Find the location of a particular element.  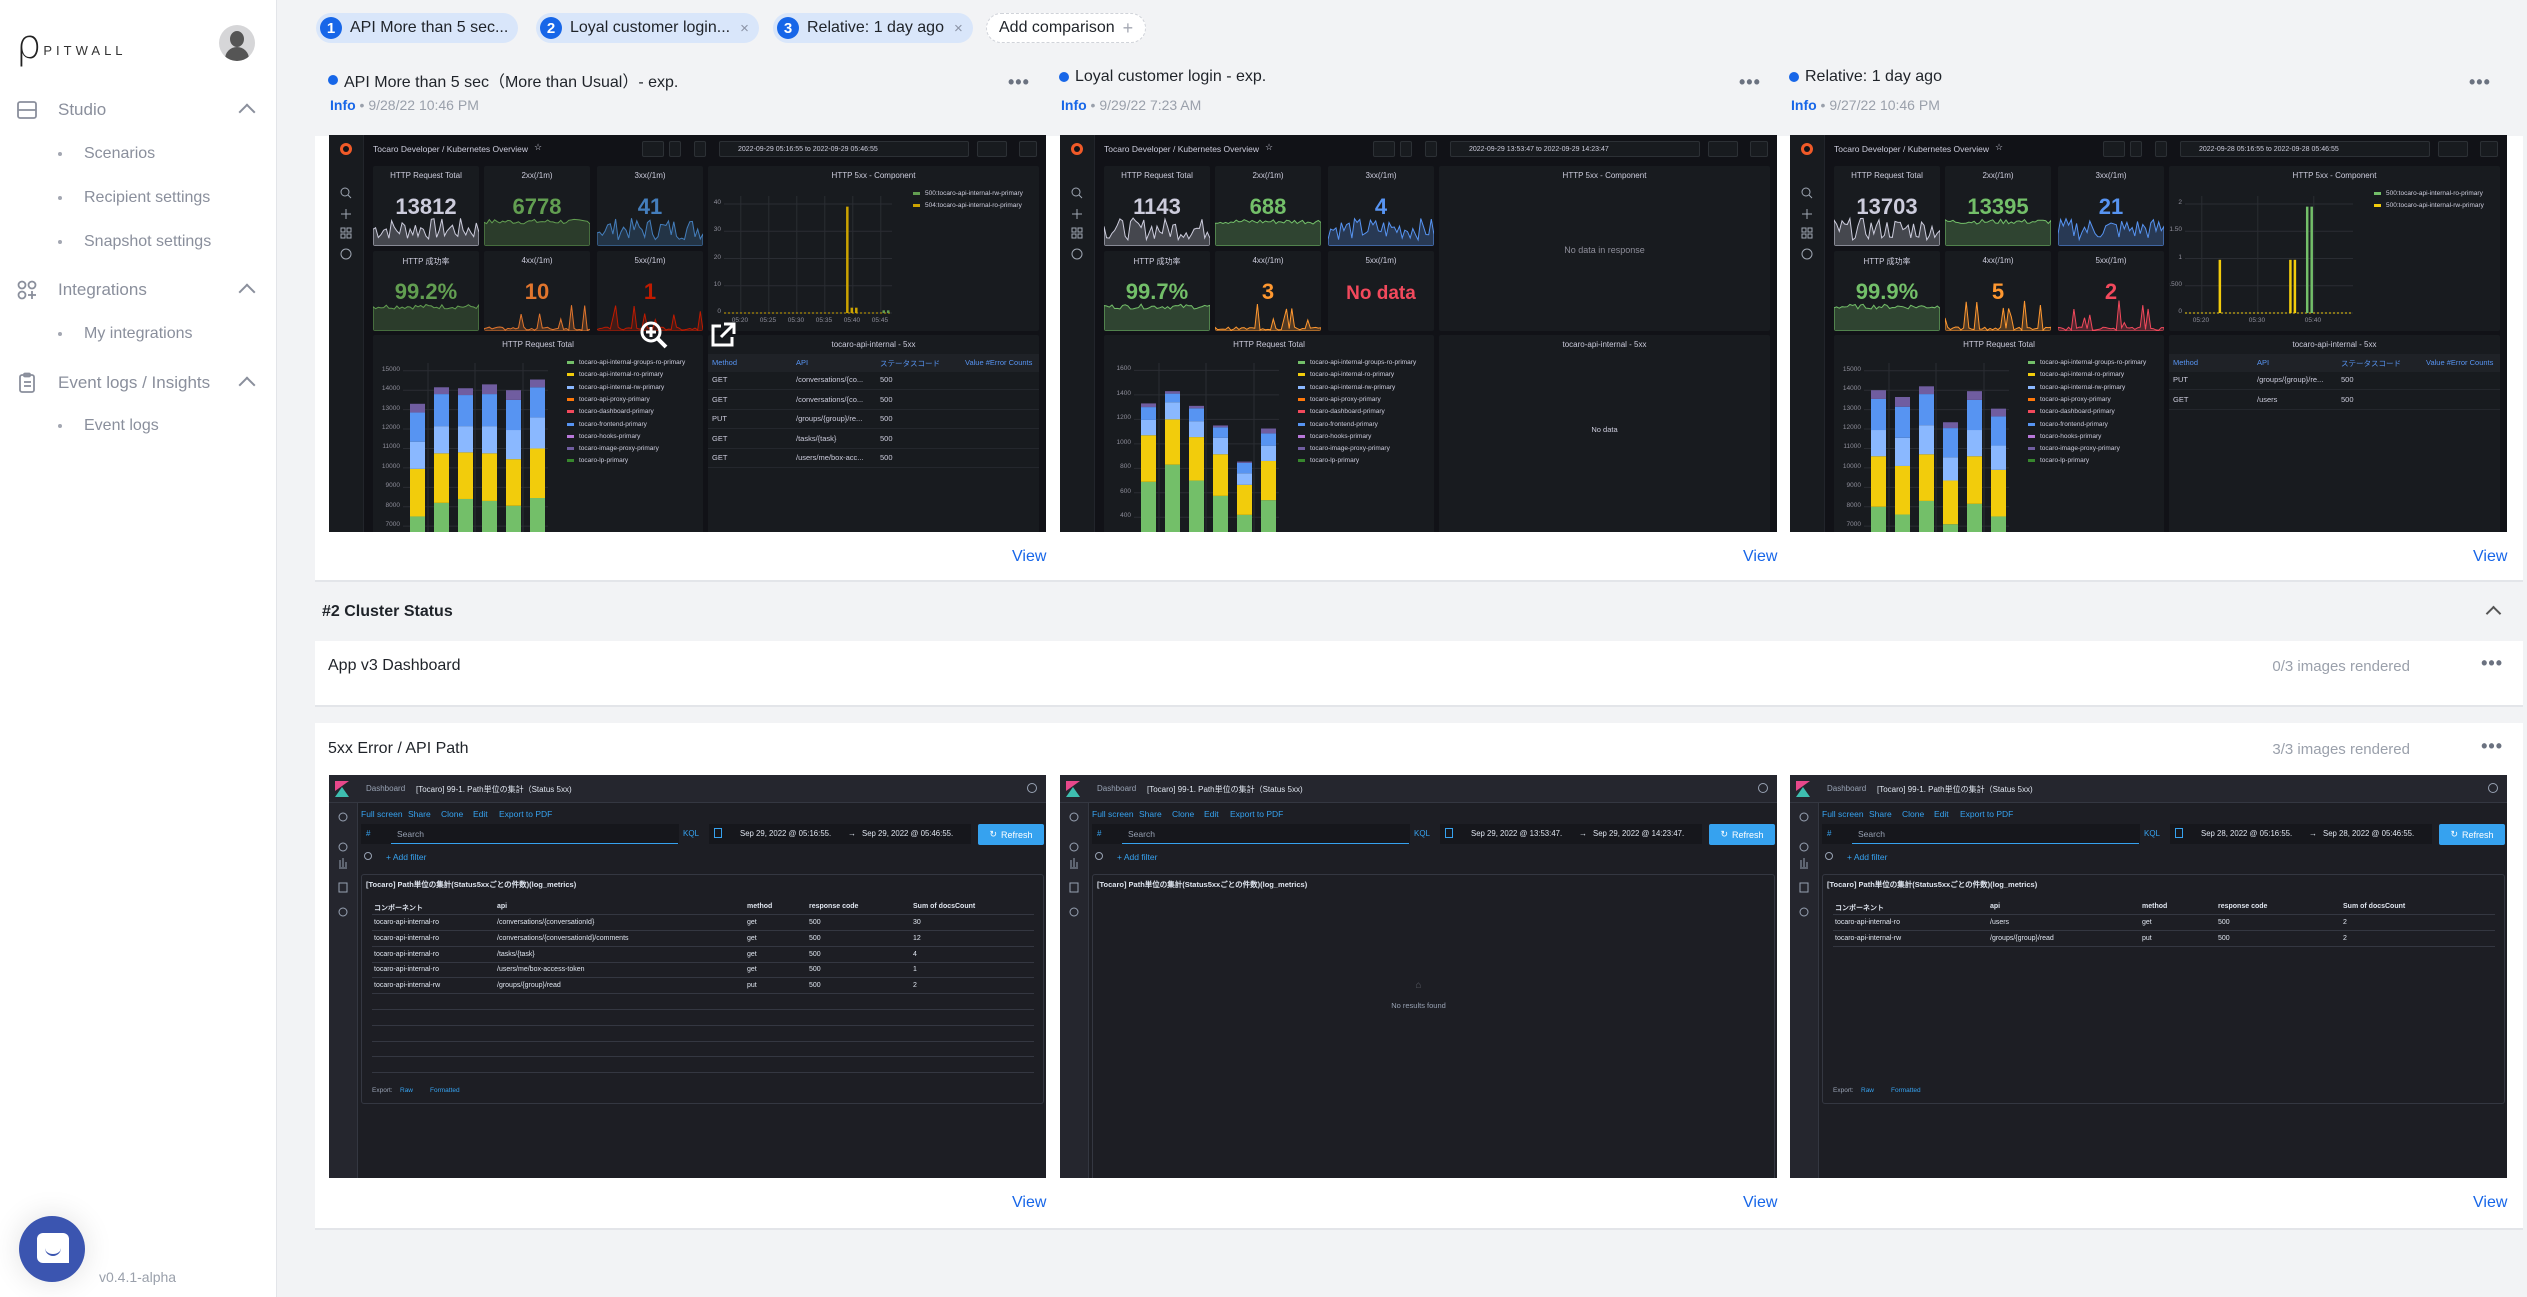

legend-item: tocaro-api-proxy-primary is located at coordinates (608, 399).